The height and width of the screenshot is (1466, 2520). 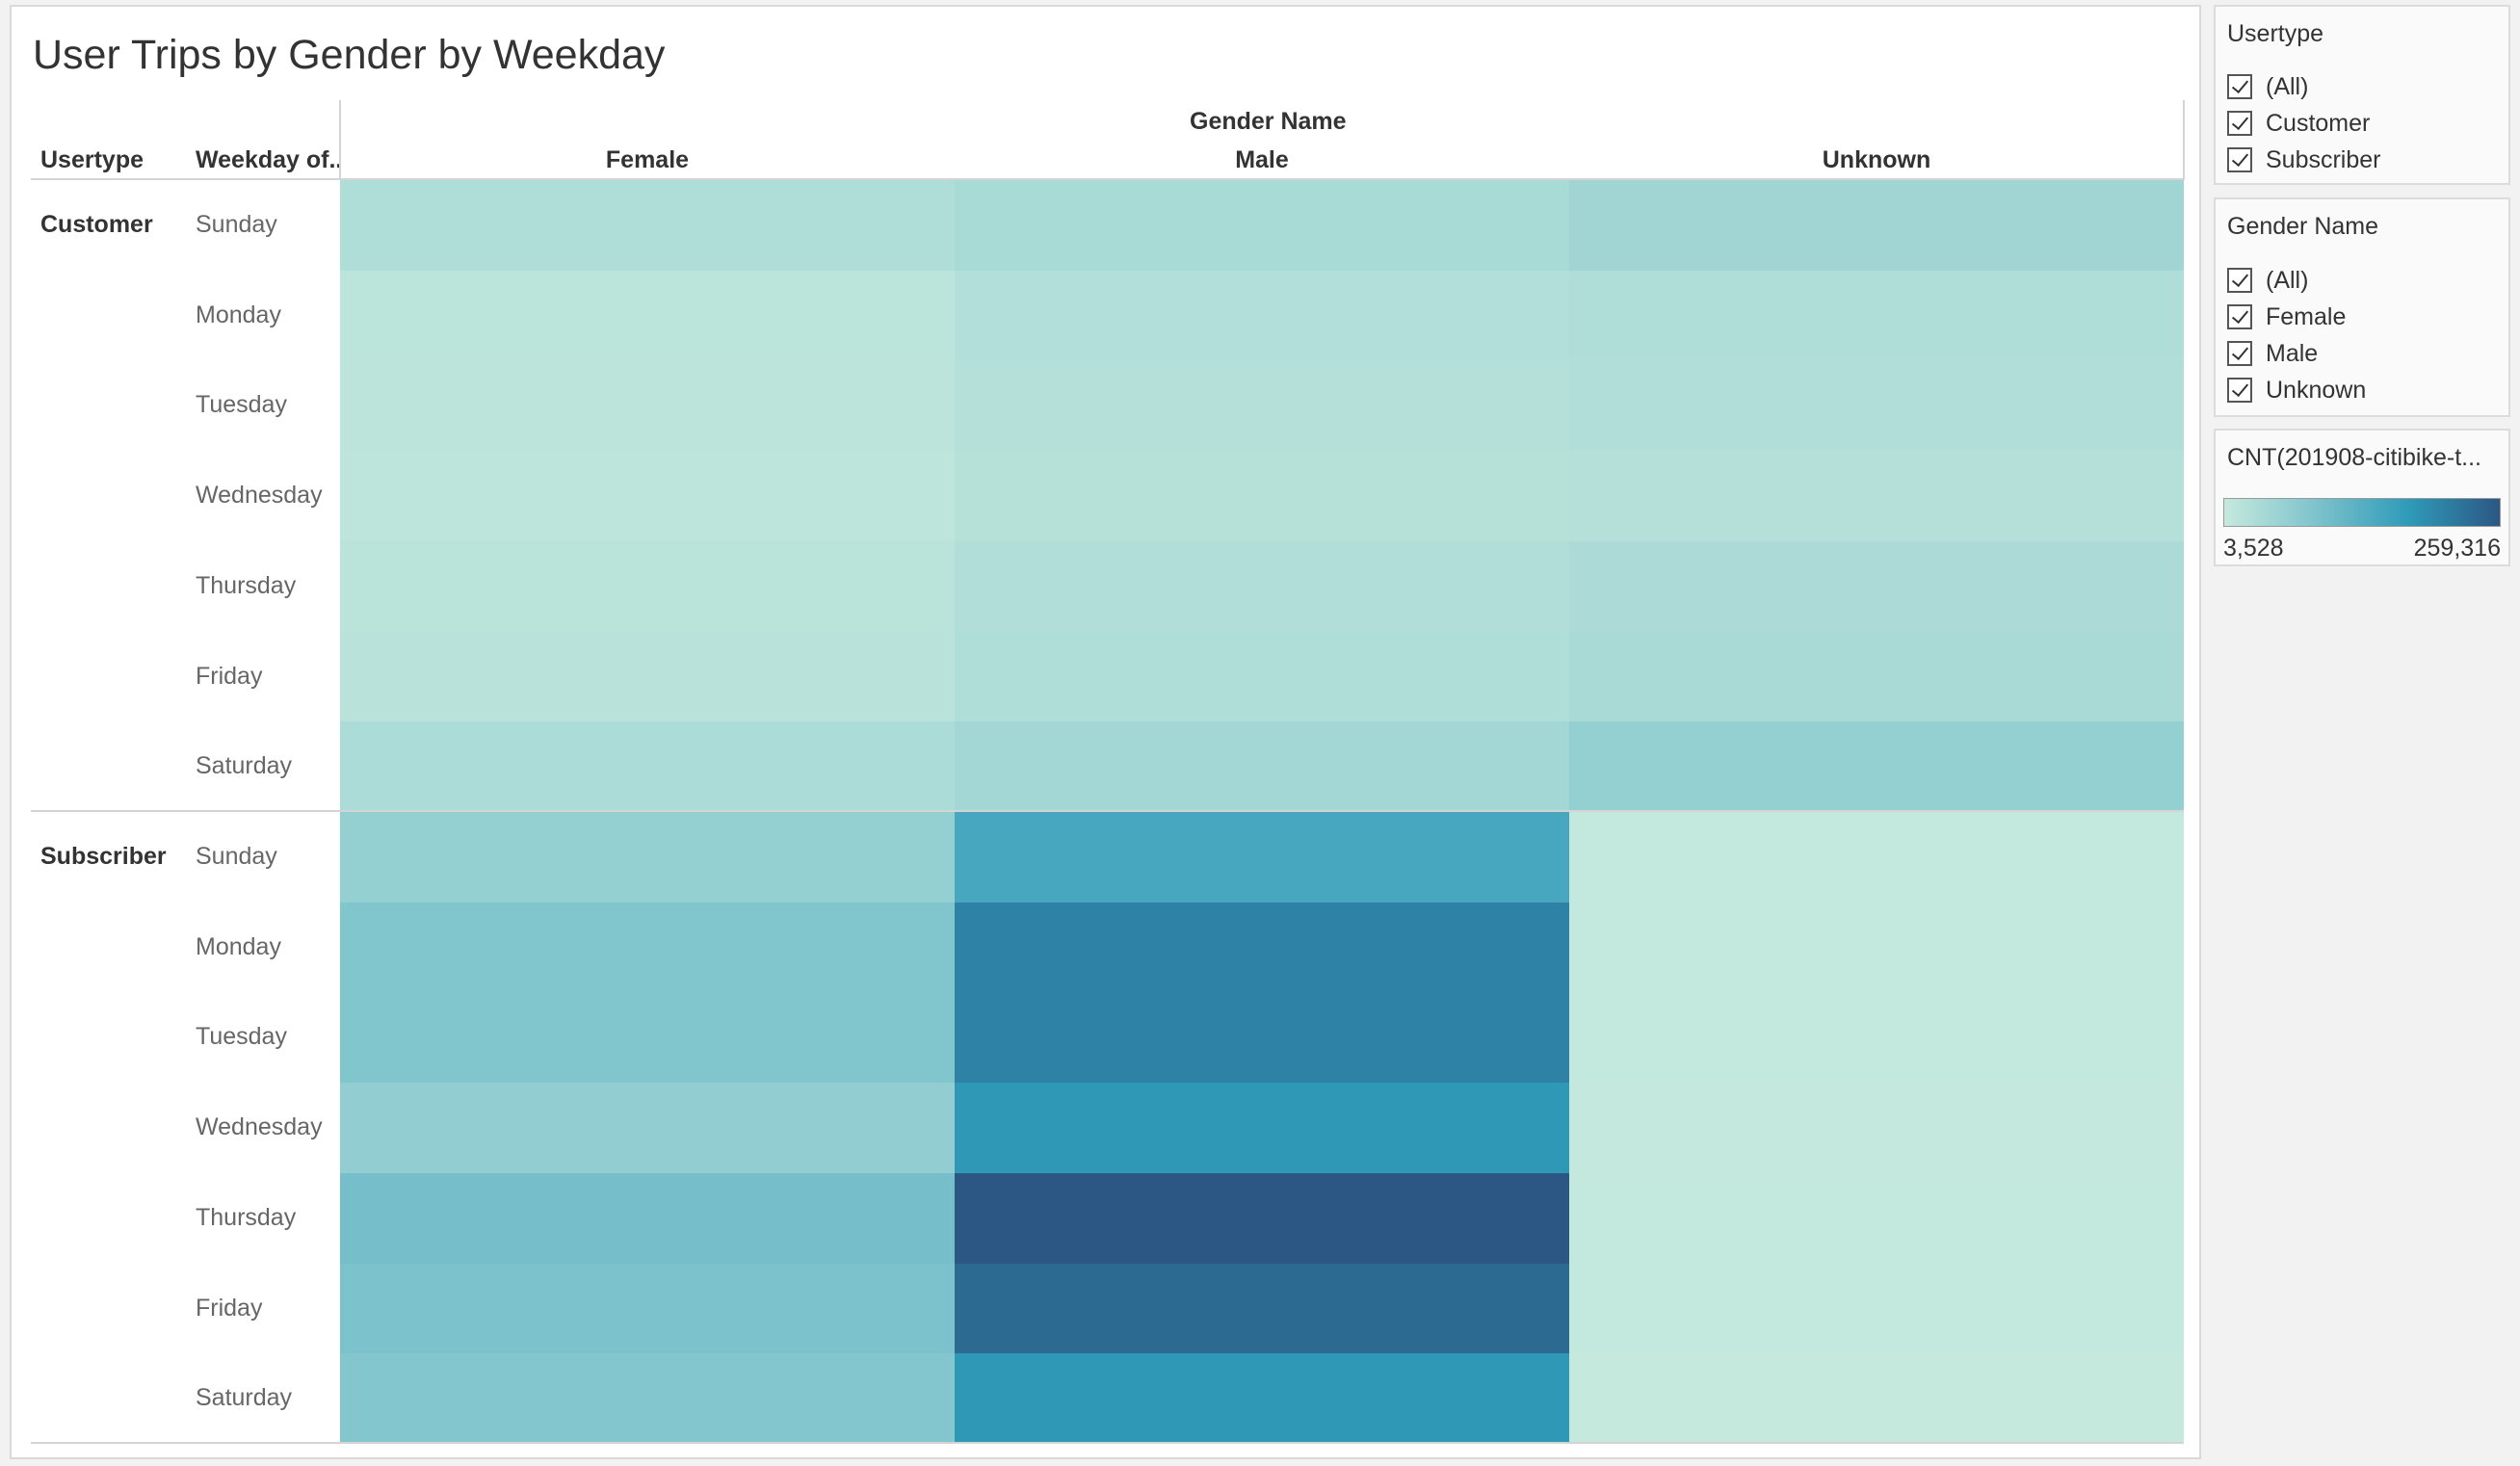 What do you see at coordinates (270, 159) in the screenshot?
I see `weekday-header: Weekday of..` at bounding box center [270, 159].